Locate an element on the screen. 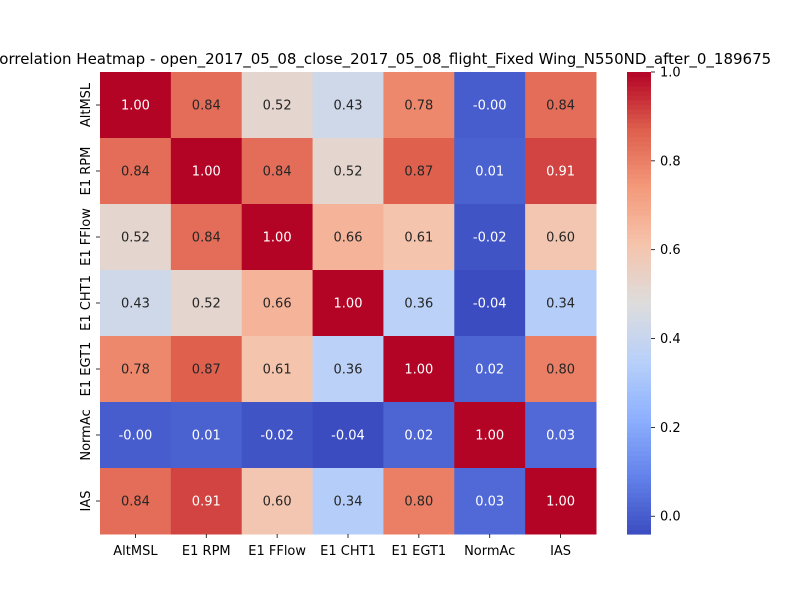  cell-value-label: 0.91 is located at coordinates (560, 172).